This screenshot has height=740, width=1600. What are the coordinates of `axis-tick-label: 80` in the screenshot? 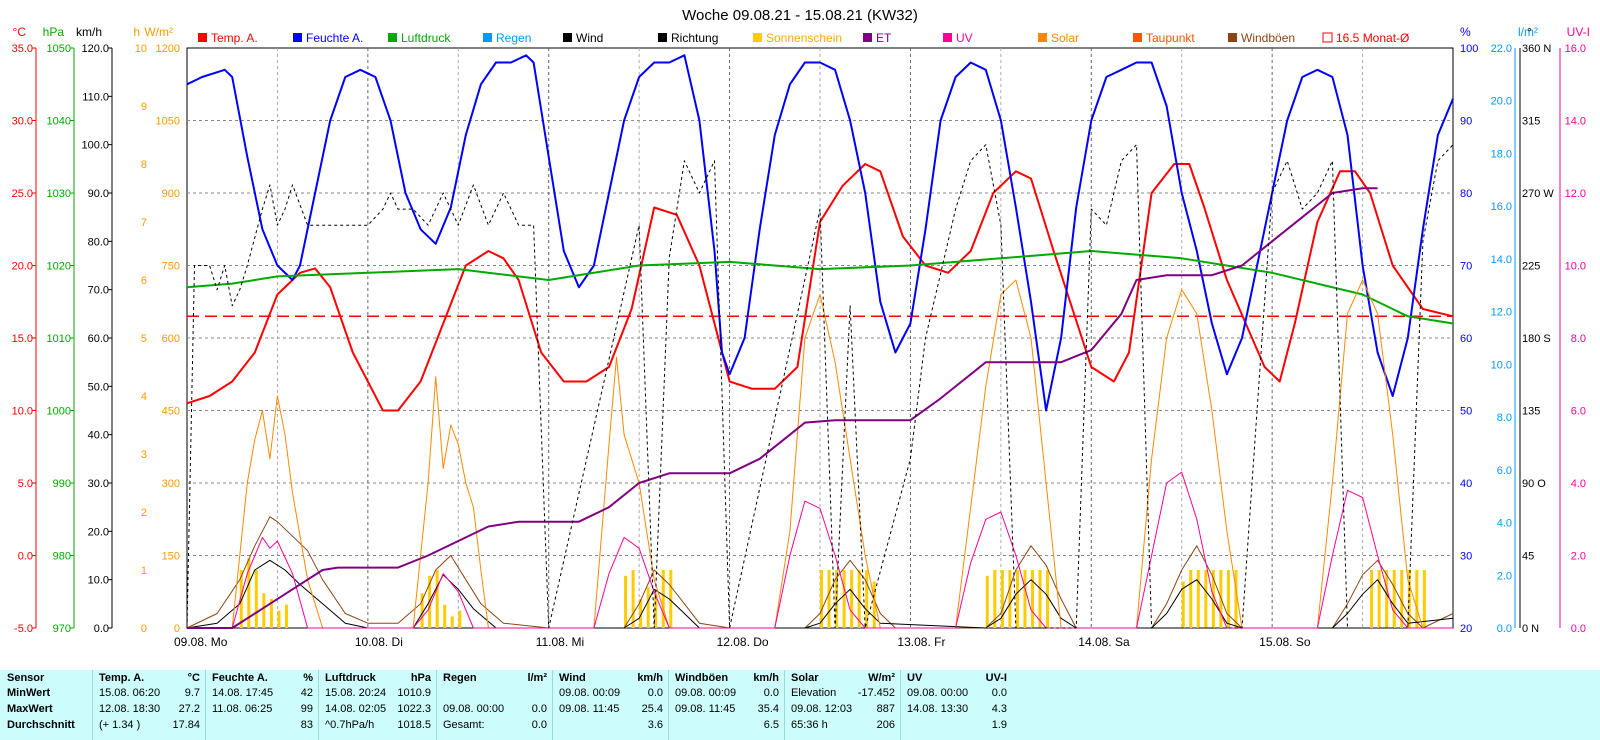 It's located at (1466, 194).